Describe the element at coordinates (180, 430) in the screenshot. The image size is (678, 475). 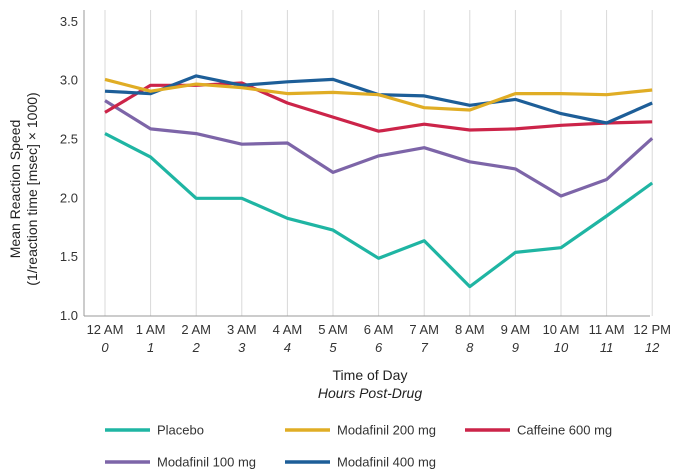
I see `legend-label: Placebo` at that location.